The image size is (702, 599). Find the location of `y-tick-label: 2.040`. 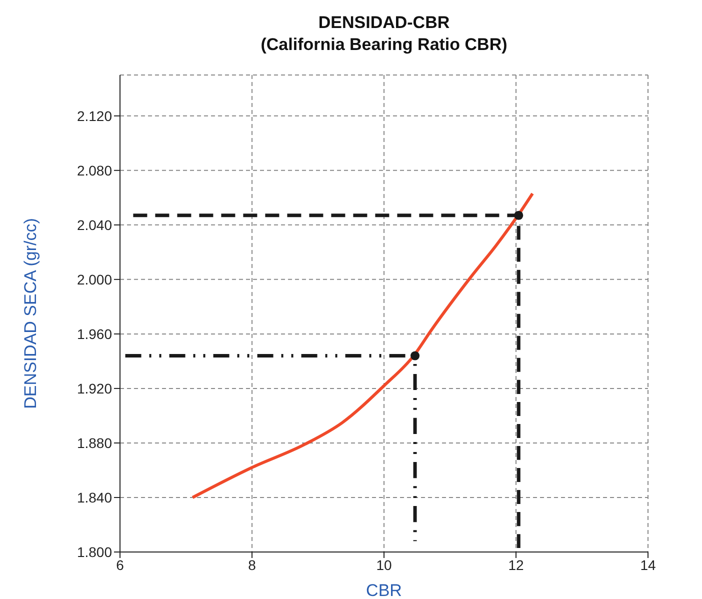

y-tick-label: 2.040 is located at coordinates (94, 224).